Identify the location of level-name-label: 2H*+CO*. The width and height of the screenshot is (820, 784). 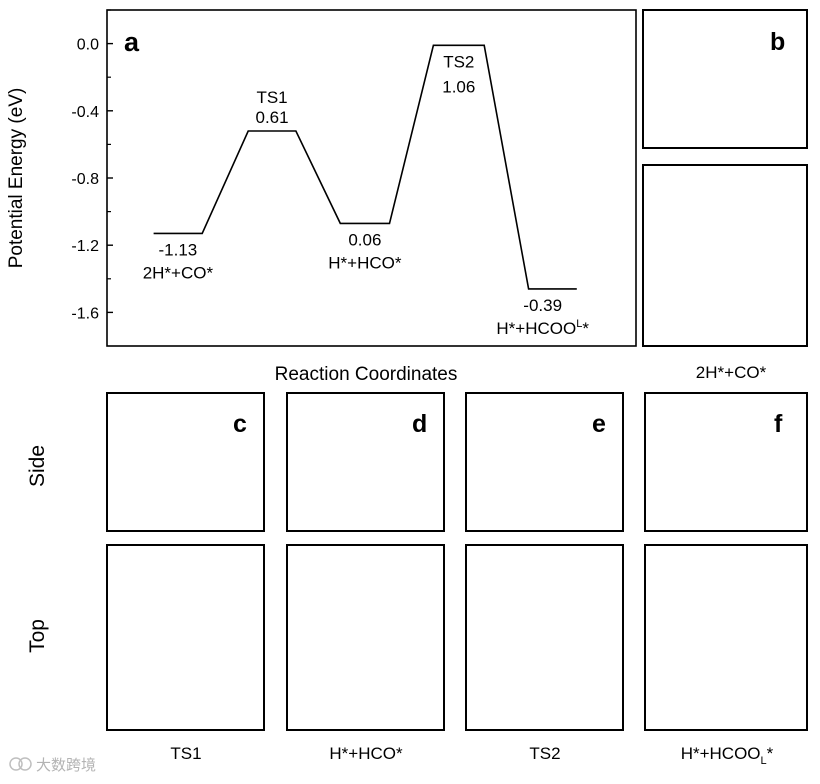
(178, 272).